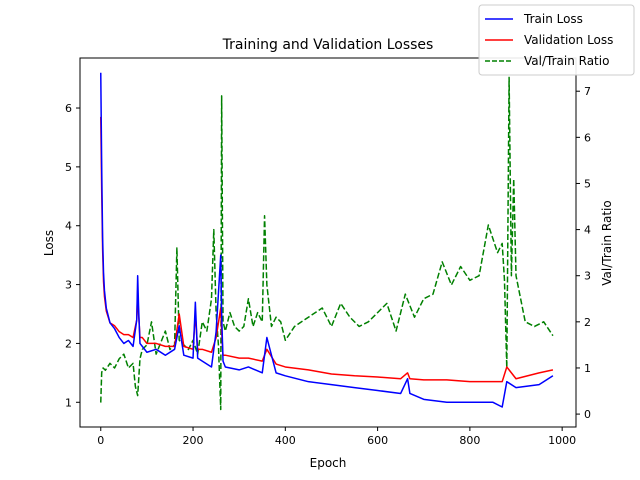 The height and width of the screenshot is (480, 640). I want to click on y-axis-label: Loss, so click(49, 243).